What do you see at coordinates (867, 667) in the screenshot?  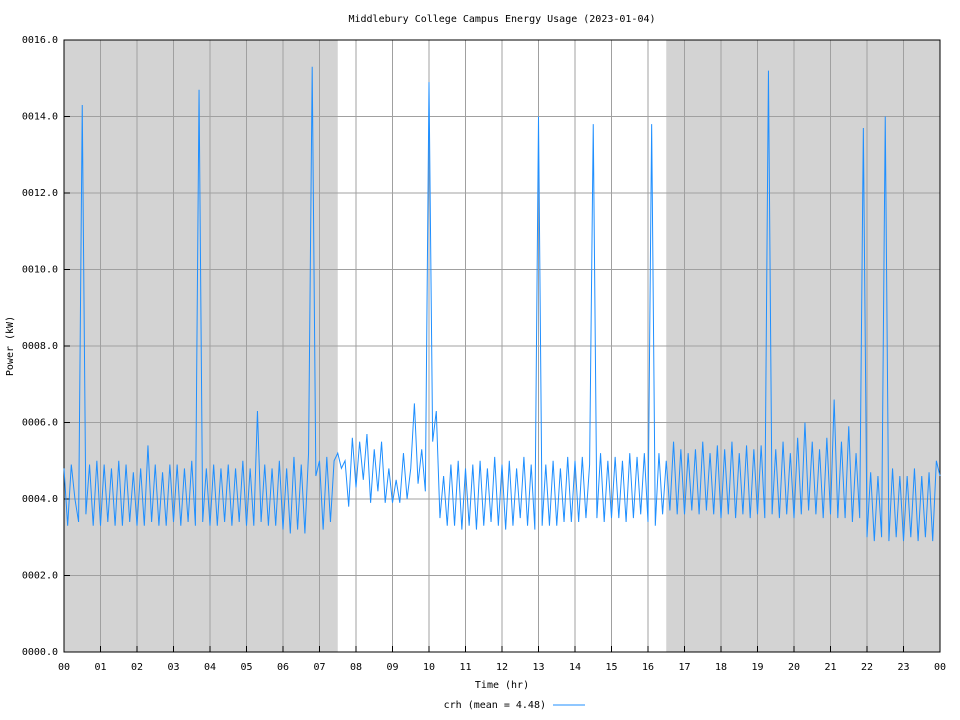 I see `x-tick-label: 22` at bounding box center [867, 667].